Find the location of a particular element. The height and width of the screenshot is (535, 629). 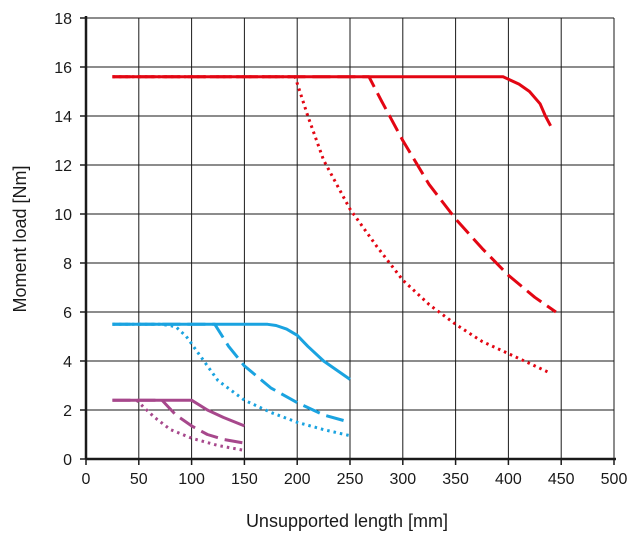

x-tick-label: 350 is located at coordinates (455, 479).